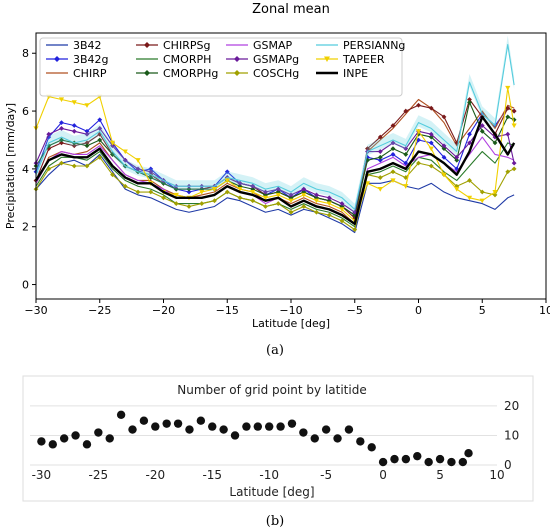  Describe the element at coordinates (25, 169) in the screenshot. I see `y-tick-label: 4` at that location.